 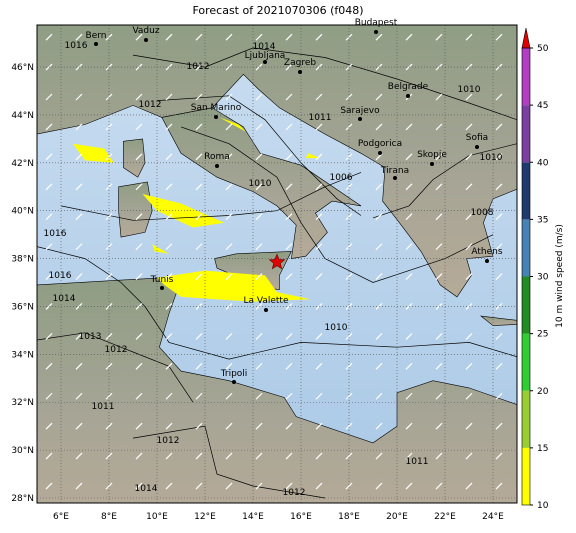 What do you see at coordinates (76, 46) in the screenshot?
I see `isobar-label: 1016` at bounding box center [76, 46].